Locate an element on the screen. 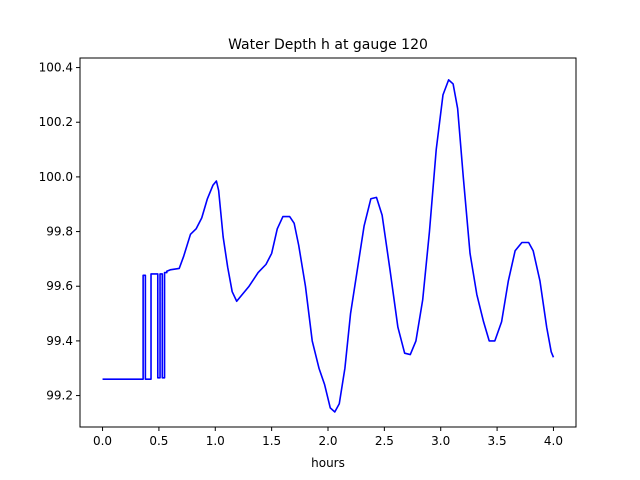 The image size is (640, 480). x-tick-label: 2.5 is located at coordinates (384, 441).